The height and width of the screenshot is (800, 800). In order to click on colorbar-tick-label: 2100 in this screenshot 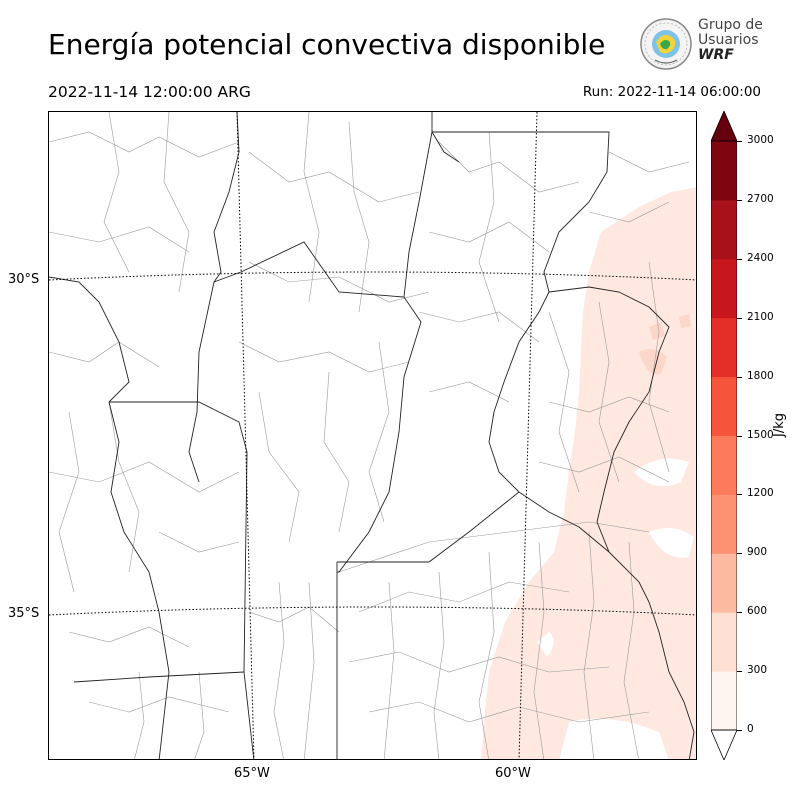, I will do `click(760, 316)`.